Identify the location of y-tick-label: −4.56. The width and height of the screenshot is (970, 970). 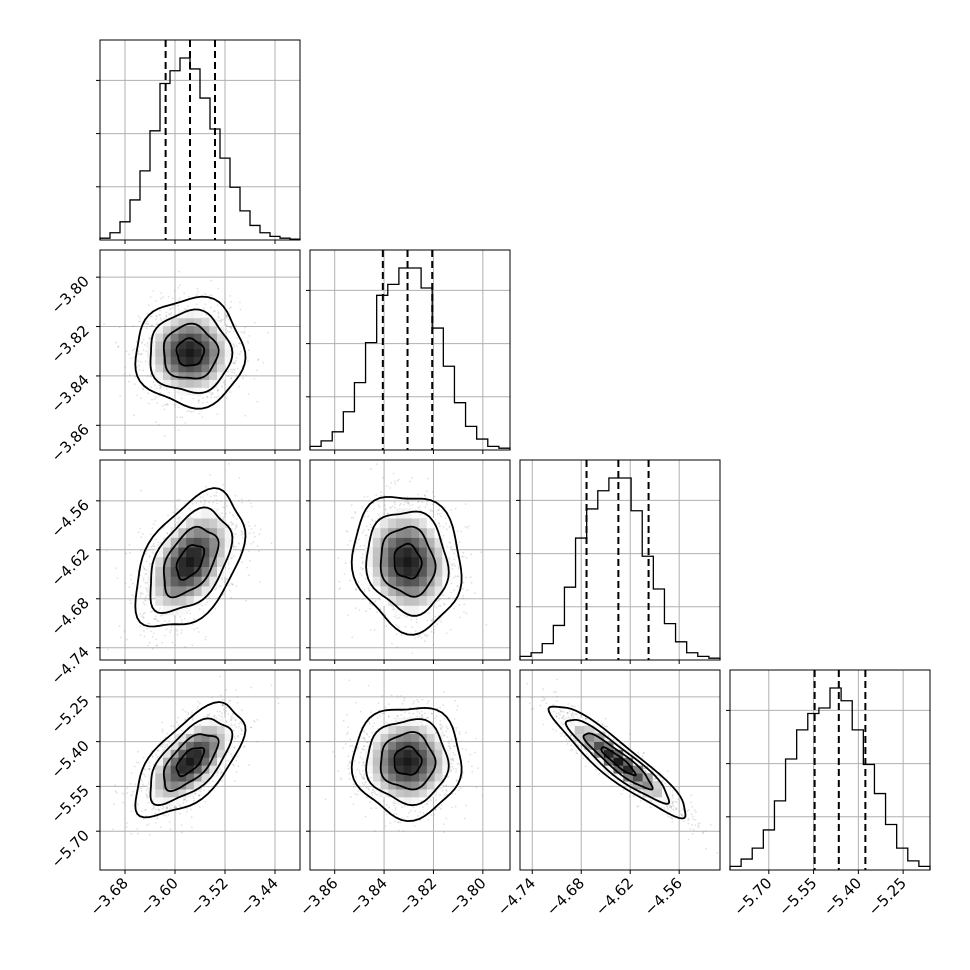
(70, 518).